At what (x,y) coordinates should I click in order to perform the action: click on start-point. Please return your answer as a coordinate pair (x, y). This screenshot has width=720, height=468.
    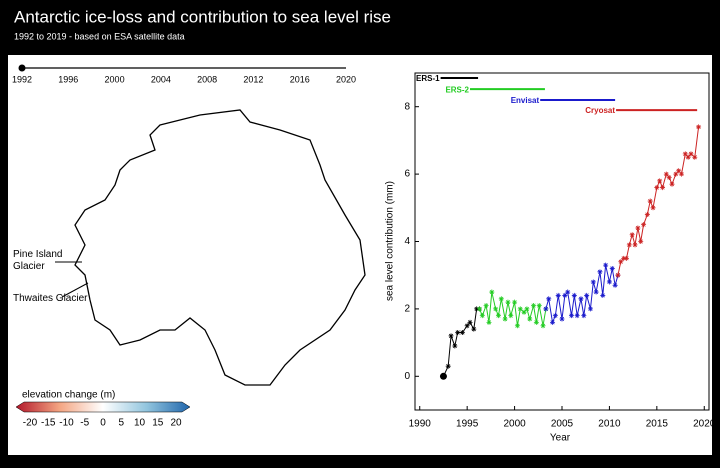
    Looking at the image, I should click on (443, 376).